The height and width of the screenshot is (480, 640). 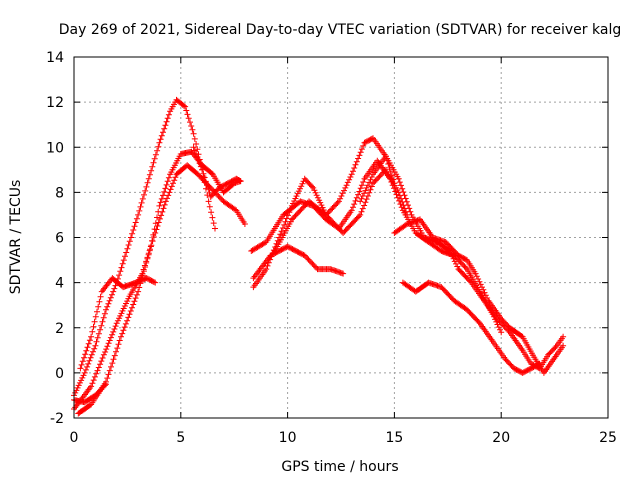 What do you see at coordinates (74, 438) in the screenshot?
I see `x-tick-label: 0` at bounding box center [74, 438].